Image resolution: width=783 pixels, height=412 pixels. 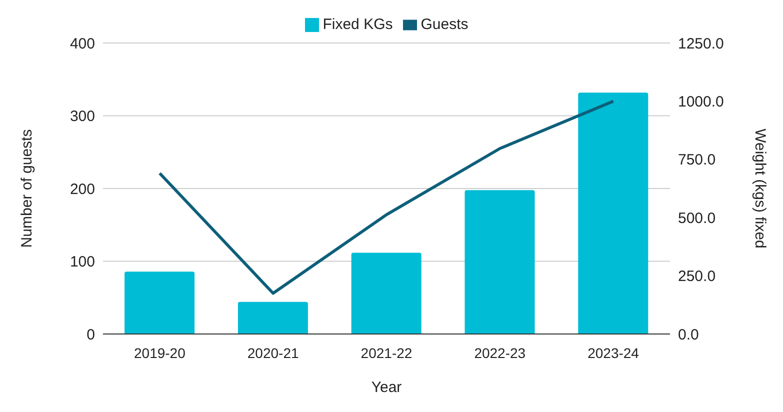 I want to click on y-tick-label: 100, so click(x=82, y=262).